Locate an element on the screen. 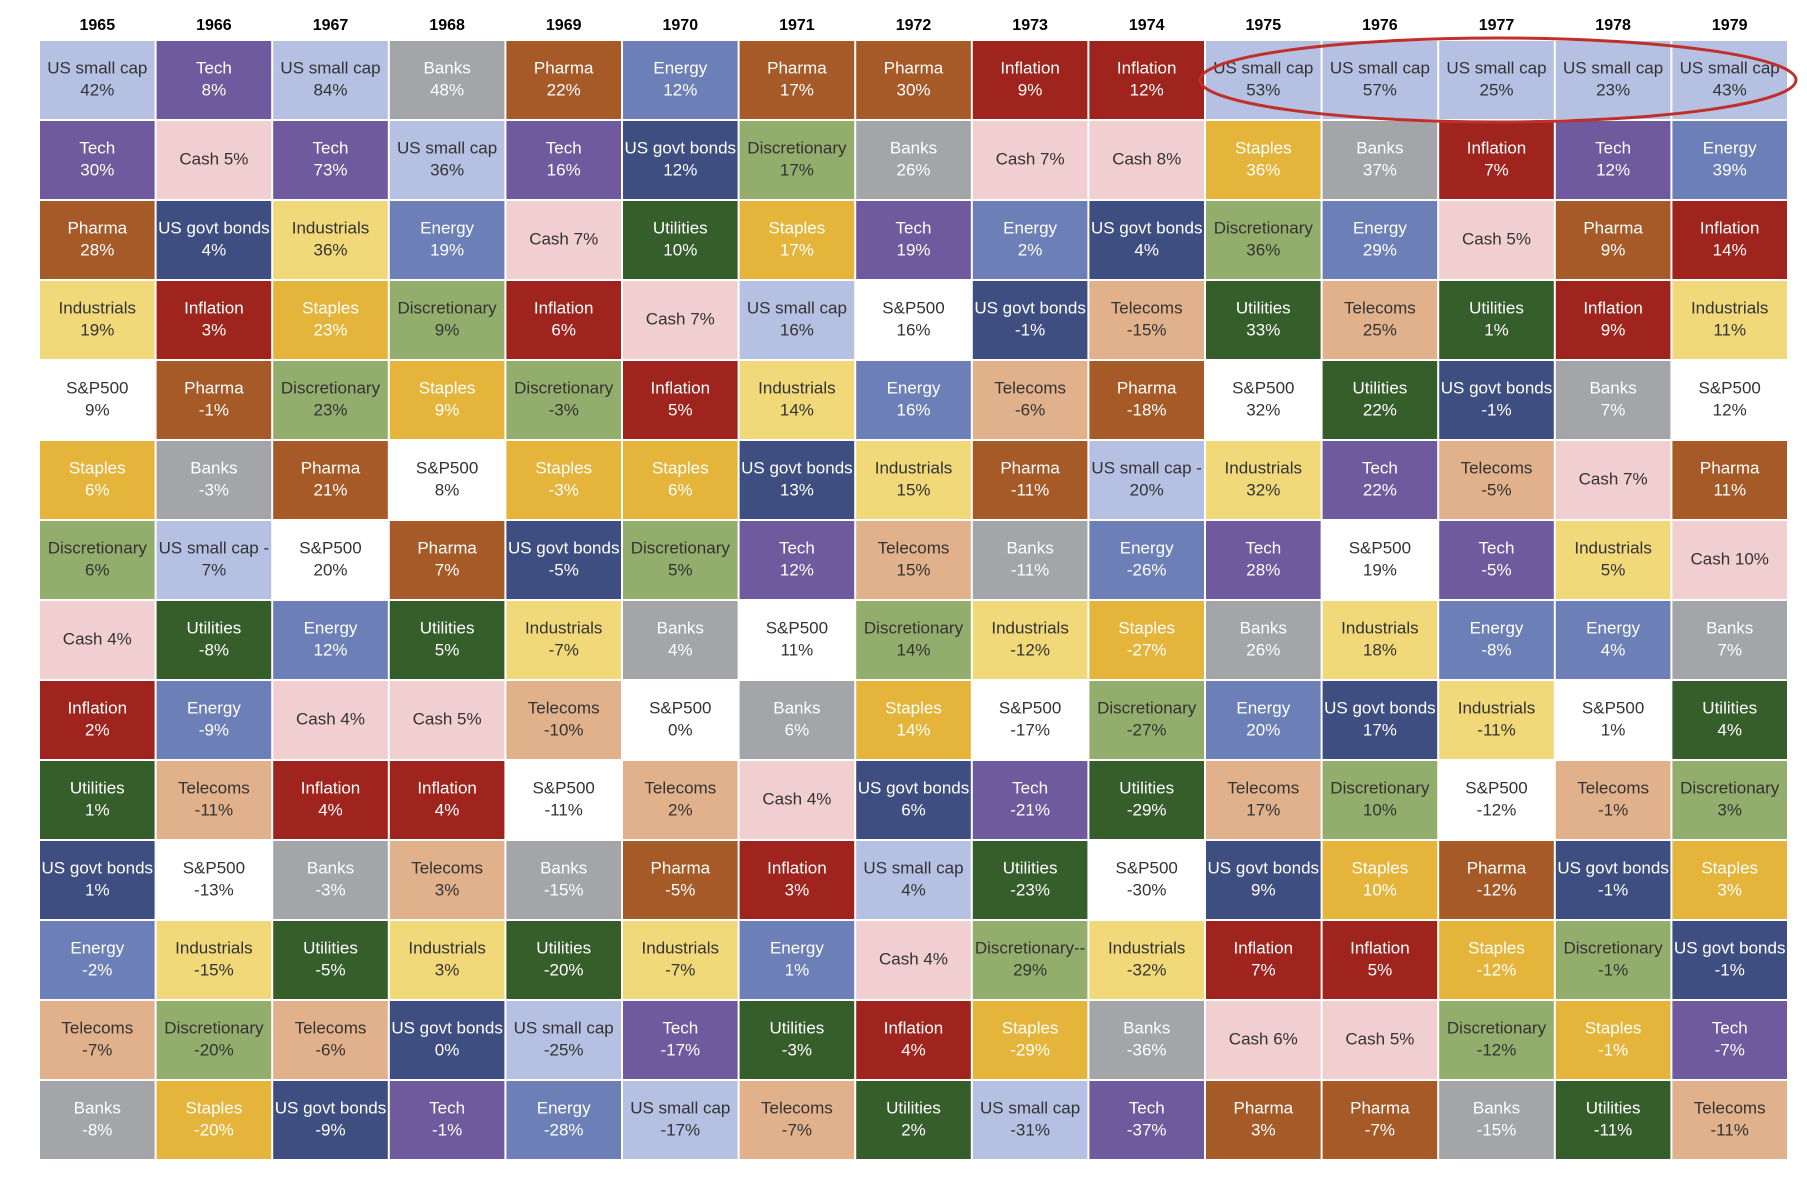  cell-return: 39% is located at coordinates (1730, 169).